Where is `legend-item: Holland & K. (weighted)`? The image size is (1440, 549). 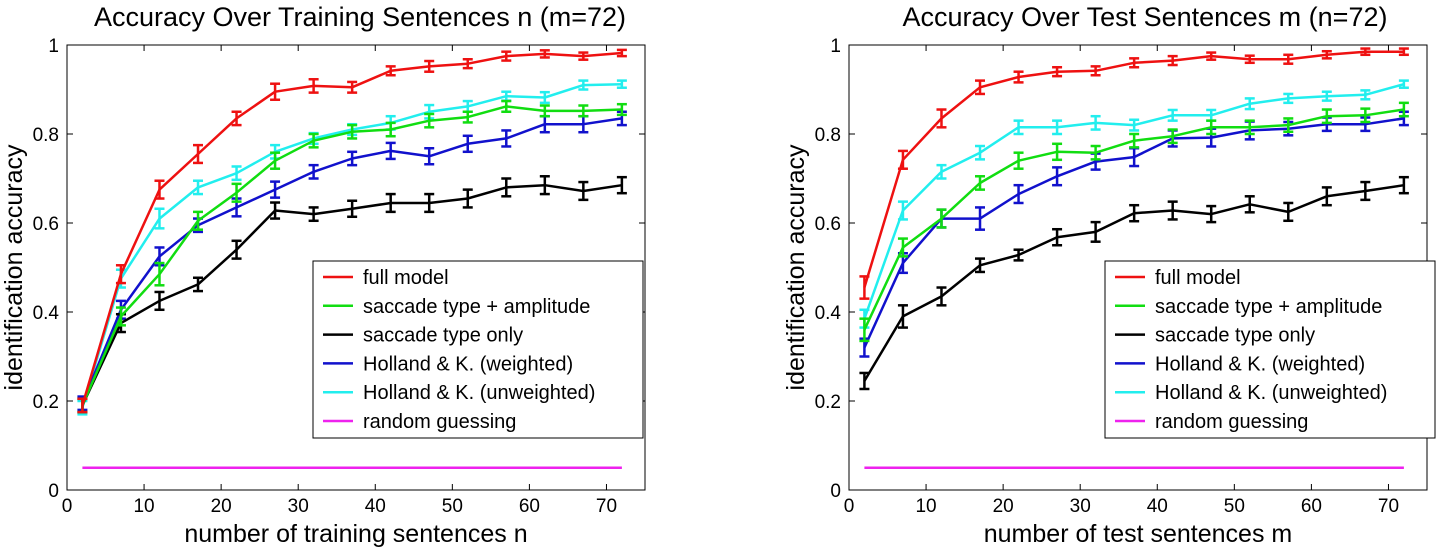
legend-item: Holland & K. (weighted) is located at coordinates (448, 364).